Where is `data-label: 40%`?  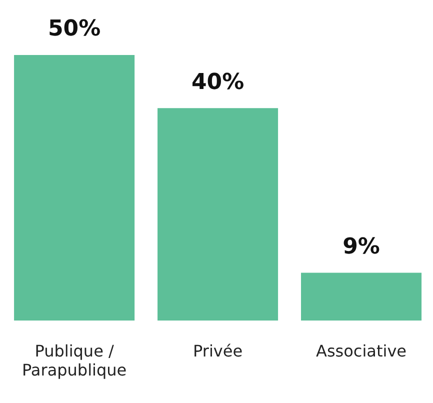
data-label: 40% is located at coordinates (217, 82).